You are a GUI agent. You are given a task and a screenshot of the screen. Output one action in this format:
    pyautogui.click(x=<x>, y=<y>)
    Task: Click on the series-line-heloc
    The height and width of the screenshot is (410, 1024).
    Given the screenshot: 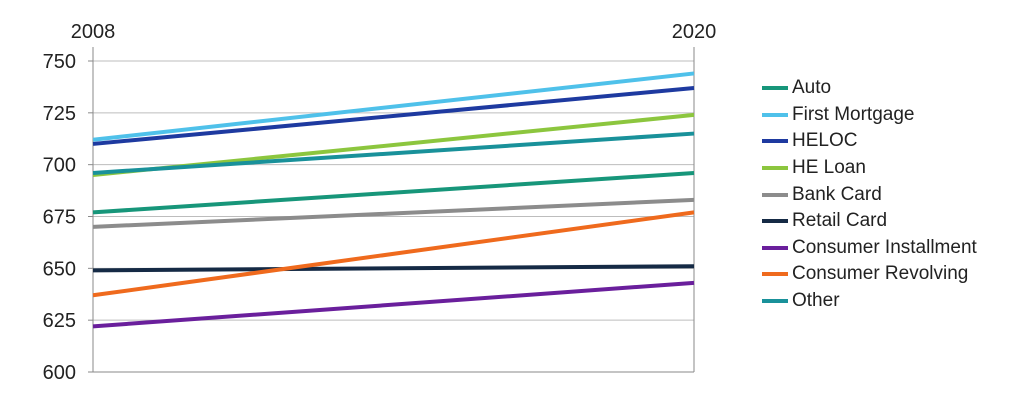 What is the action you would take?
    pyautogui.click(x=393, y=115)
    